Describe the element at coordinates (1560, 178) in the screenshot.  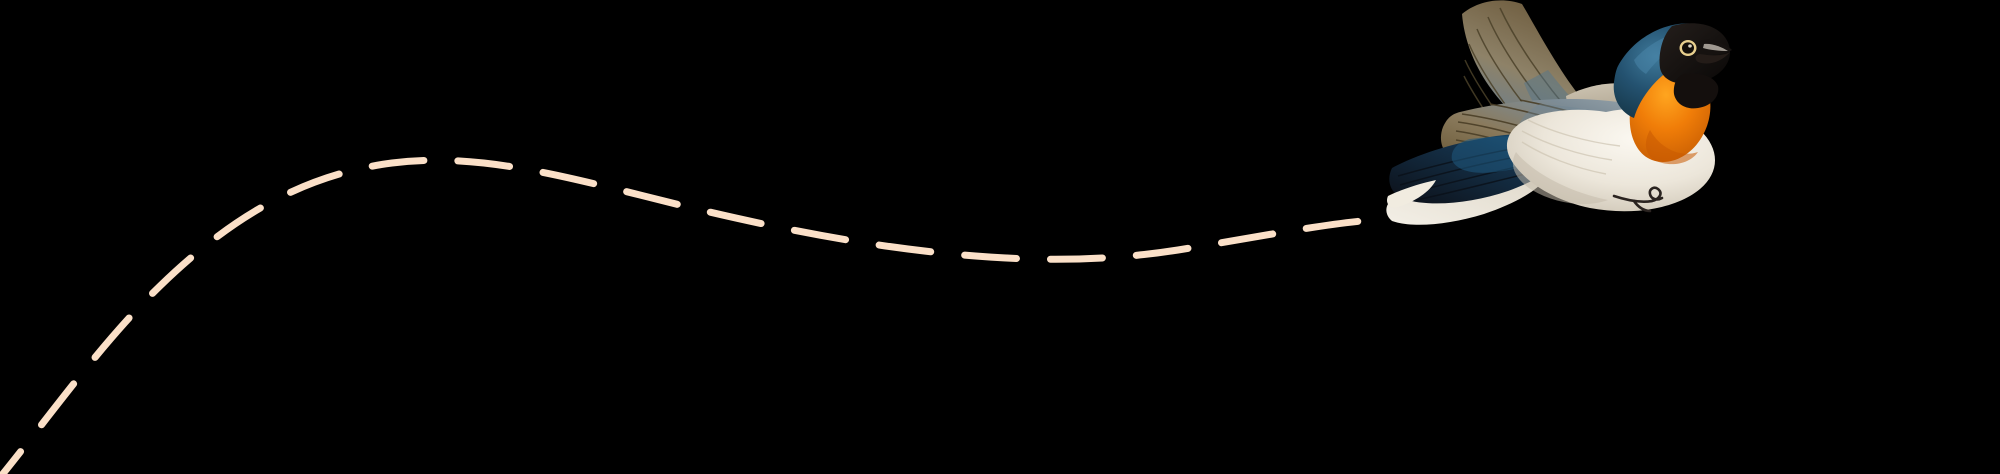
I see `bird-body-shading` at that location.